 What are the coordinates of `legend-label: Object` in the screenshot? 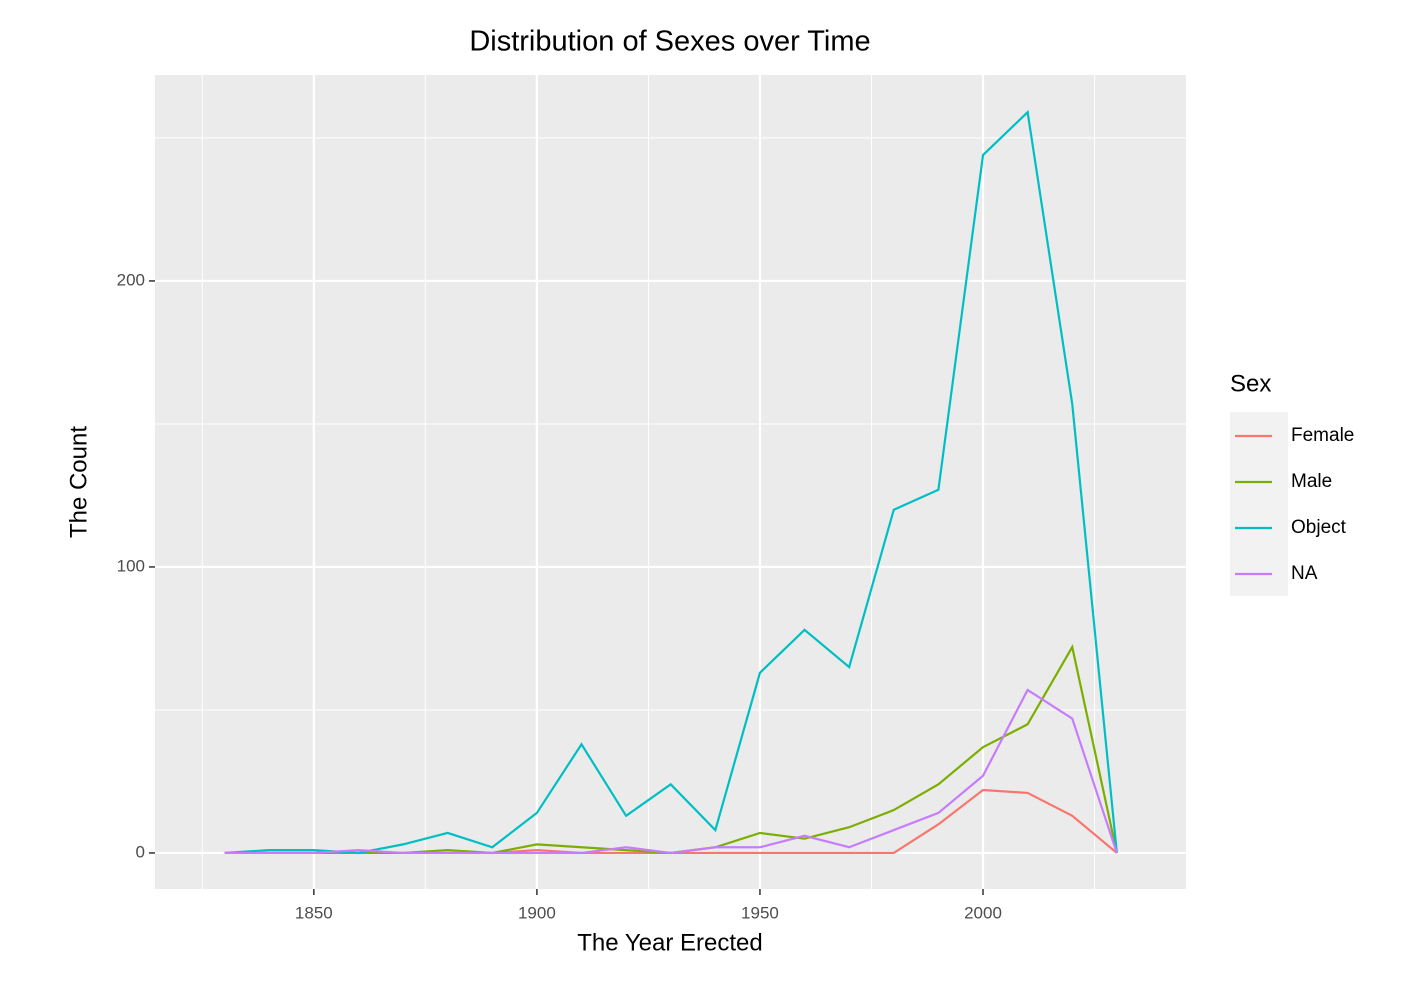 It's located at (1319, 527).